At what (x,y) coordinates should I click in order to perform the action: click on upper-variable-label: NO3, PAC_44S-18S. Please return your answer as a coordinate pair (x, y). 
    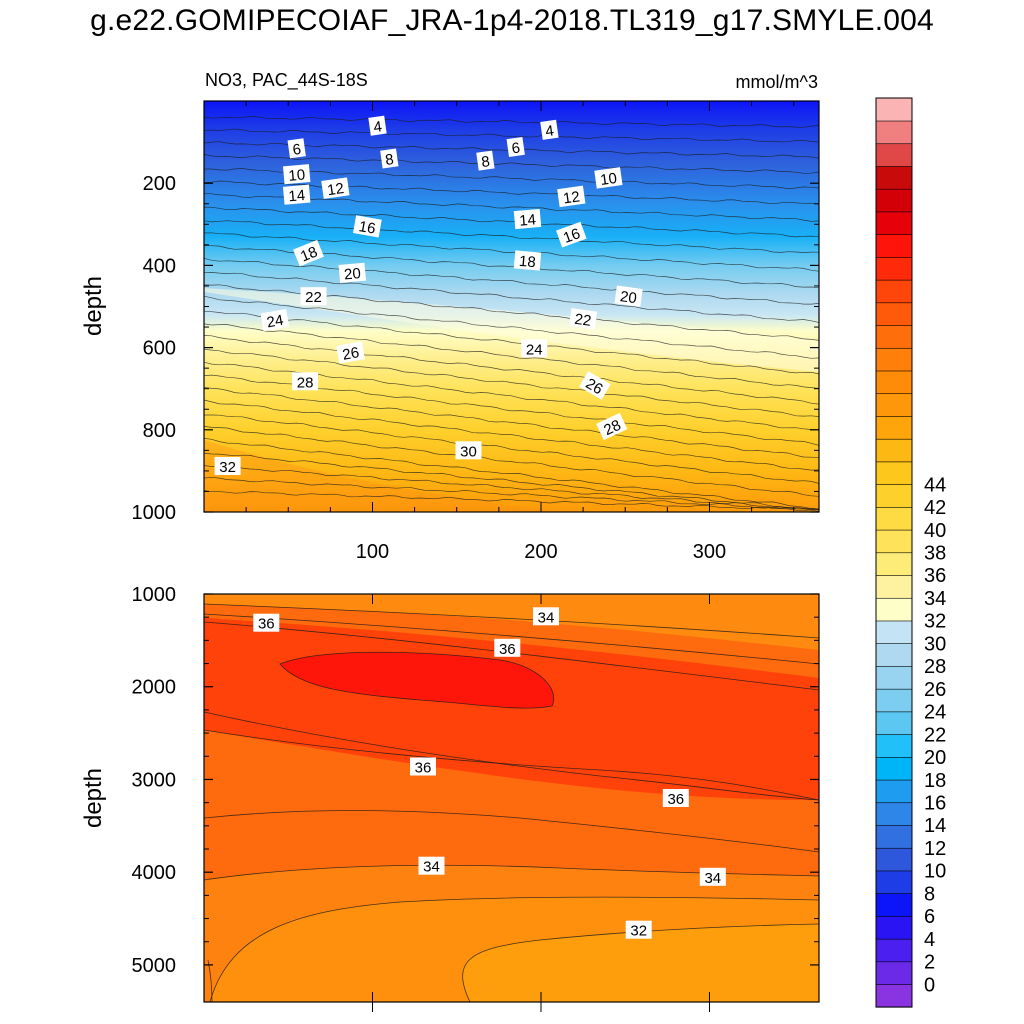
    Looking at the image, I should click on (286, 80).